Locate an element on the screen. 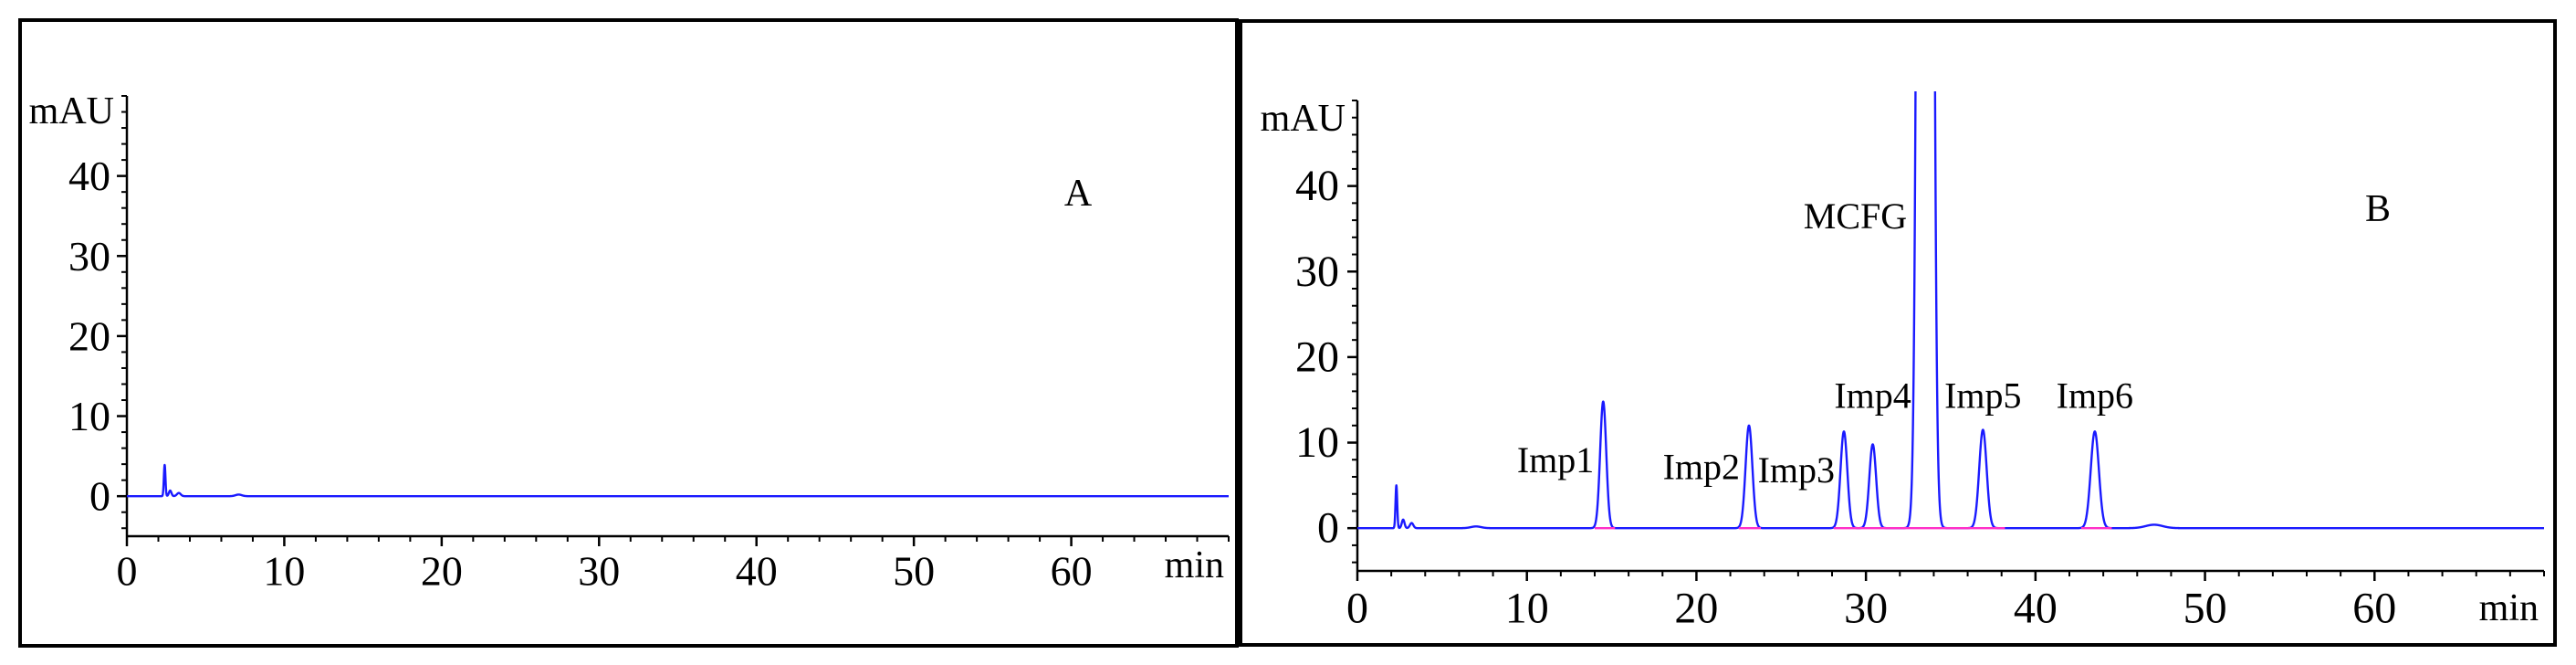 Image resolution: width=2576 pixels, height=665 pixels. chromatogram-trace is located at coordinates (678, 480).